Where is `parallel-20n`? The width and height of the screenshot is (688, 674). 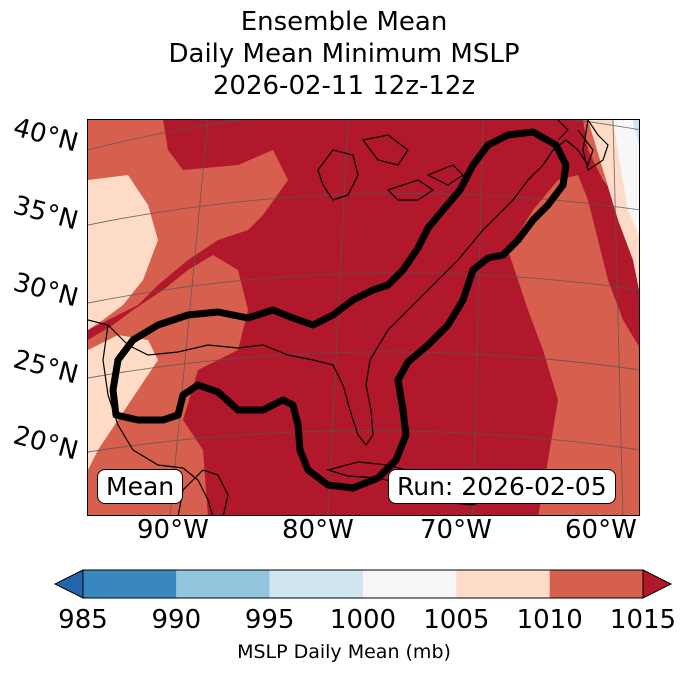
parallel-20n is located at coordinates (363, 441).